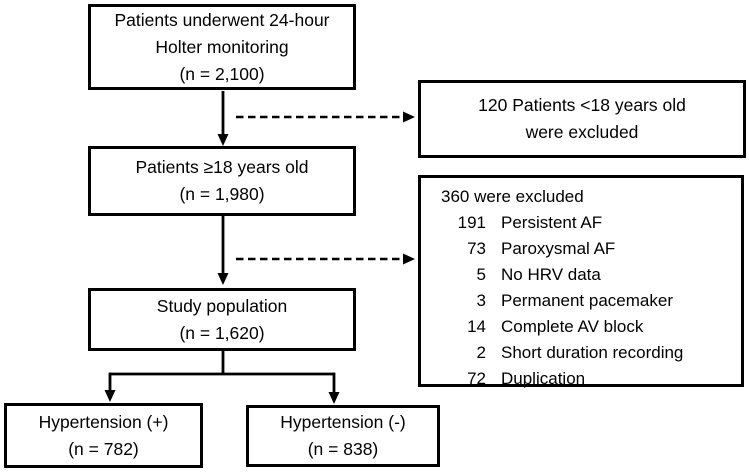 Image resolution: width=749 pixels, height=472 pixels. I want to click on node-hypertension-negative: Hypertension (-) (n = 838), so click(343, 436).